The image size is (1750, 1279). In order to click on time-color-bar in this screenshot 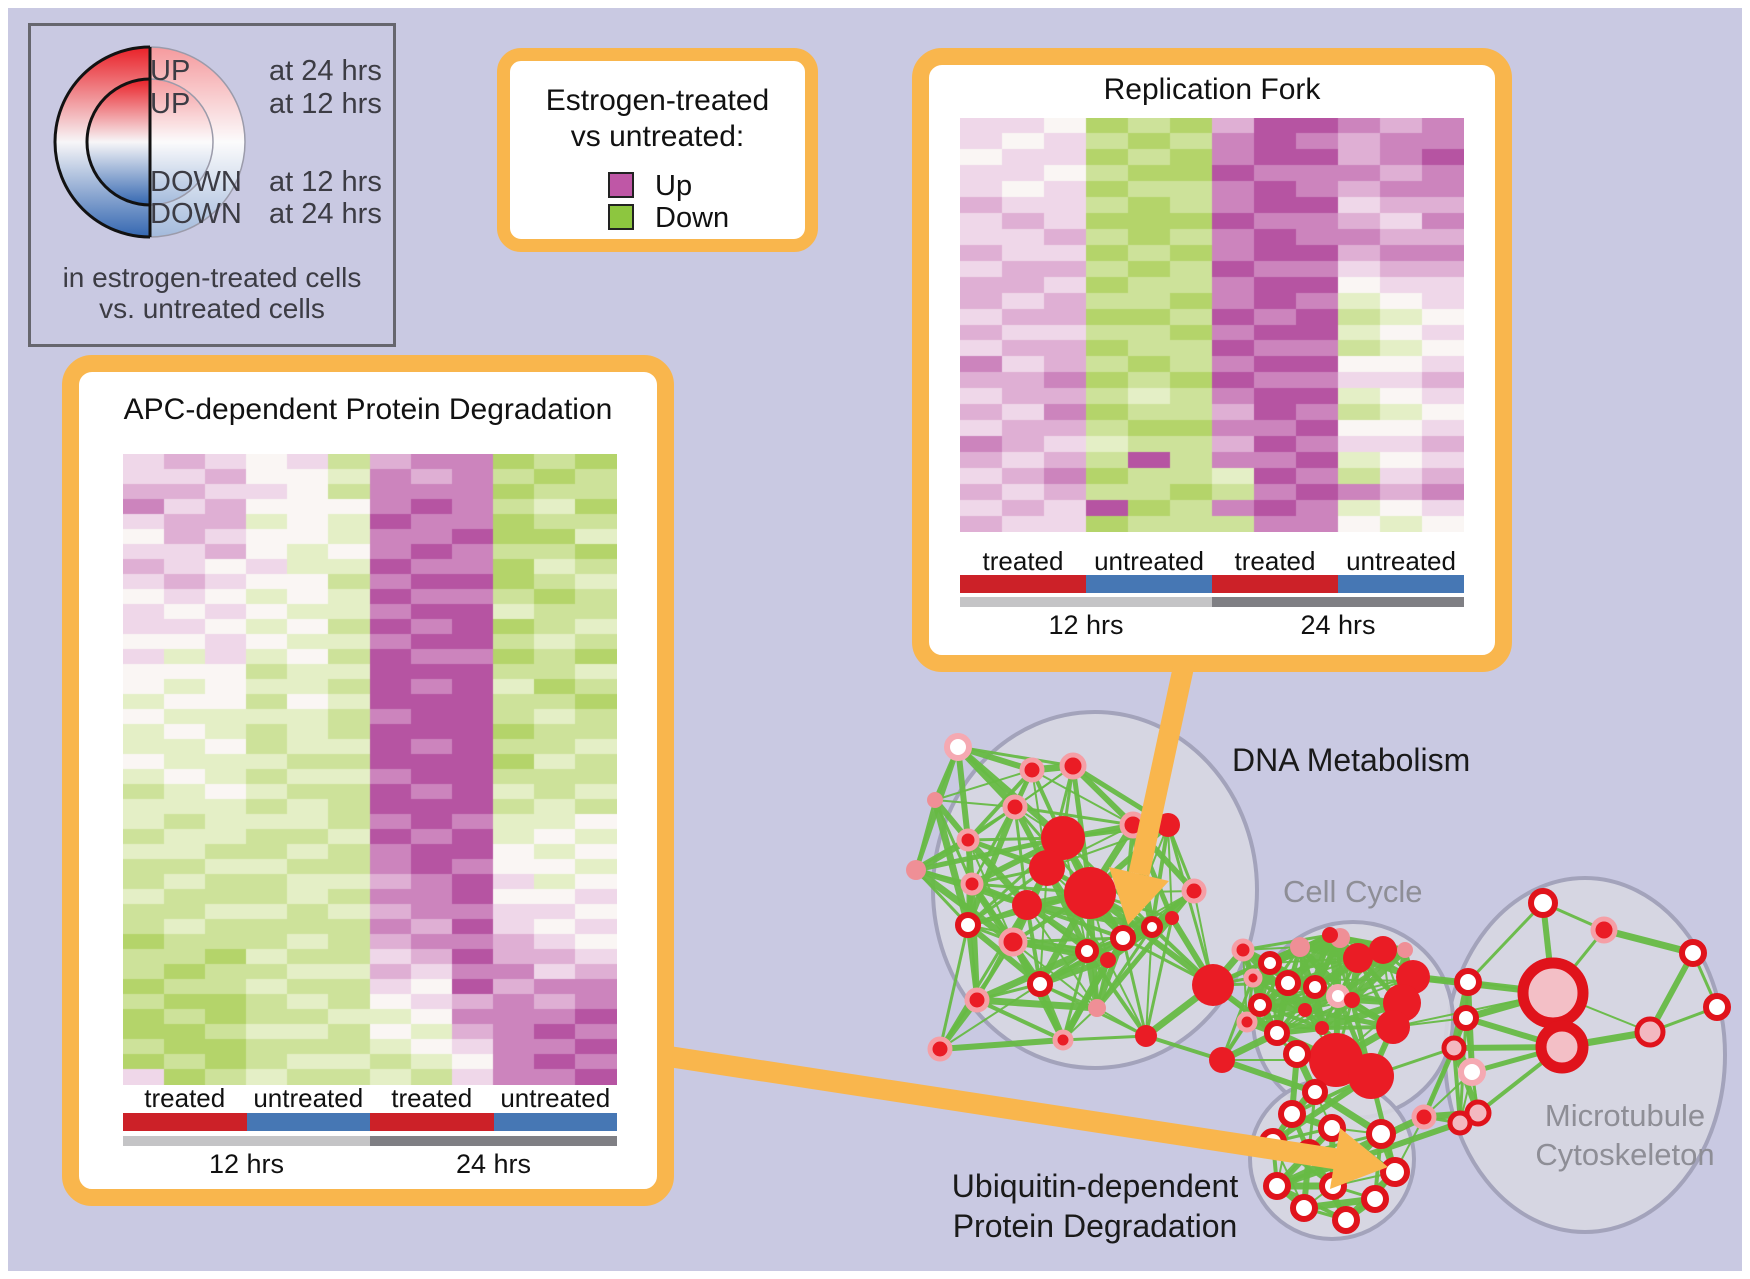, I will do `click(1086, 602)`.